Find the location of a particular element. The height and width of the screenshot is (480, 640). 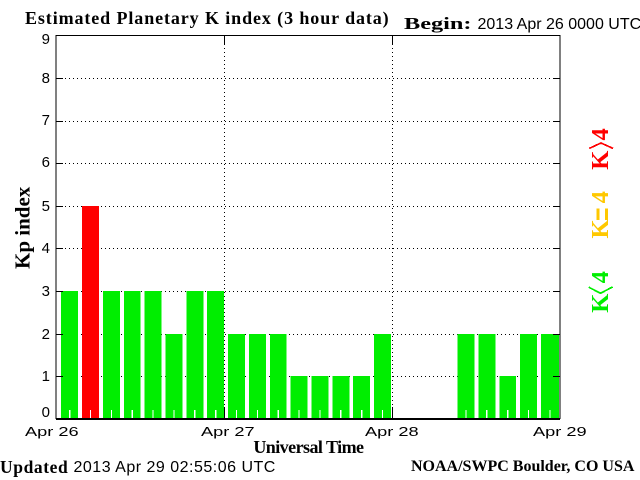

svg-text: Kp index is located at coordinates (22, 227).